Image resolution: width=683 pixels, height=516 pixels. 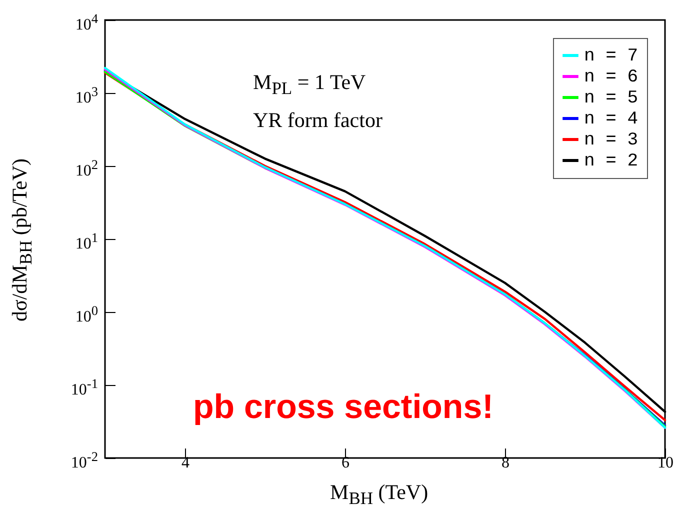 I want to click on annotation: YR form factor, so click(x=317, y=120).